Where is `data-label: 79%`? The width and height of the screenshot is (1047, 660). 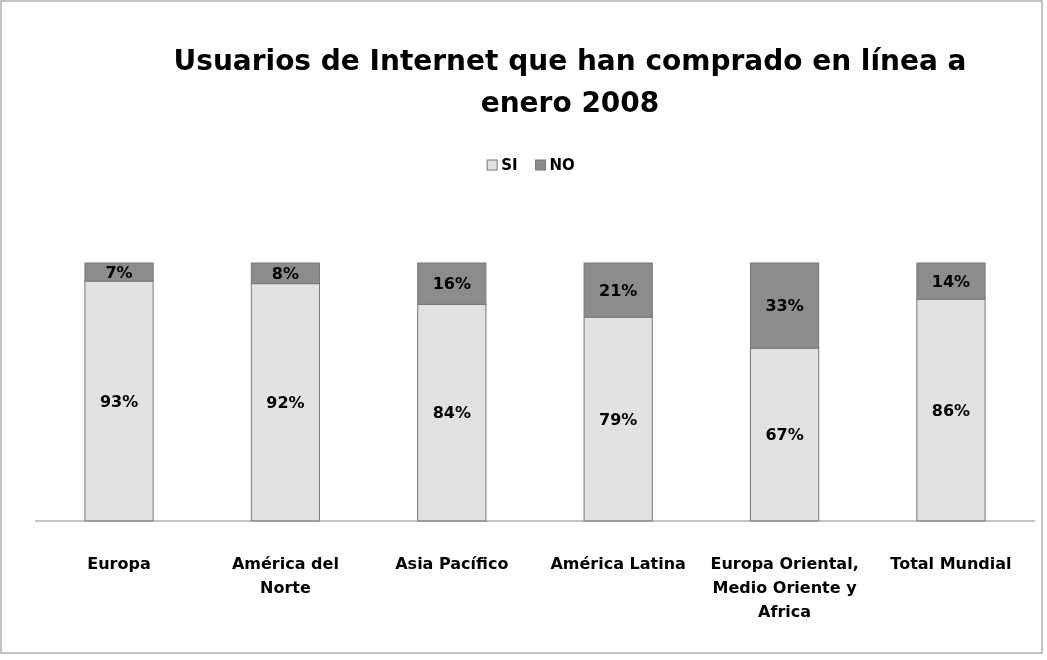
data-label: 79% is located at coordinates (618, 419).